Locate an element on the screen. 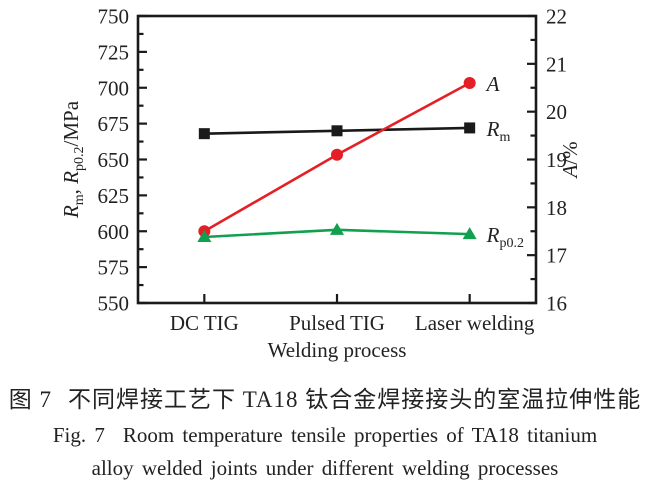 The height and width of the screenshot is (489, 650). y-left-tick-label: 750 is located at coordinates (114, 17).